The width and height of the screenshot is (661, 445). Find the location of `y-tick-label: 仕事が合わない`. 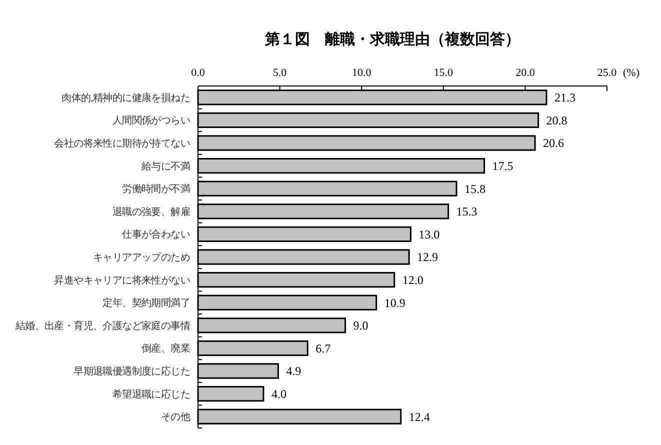

y-tick-label: 仕事が合わない is located at coordinates (156, 234).